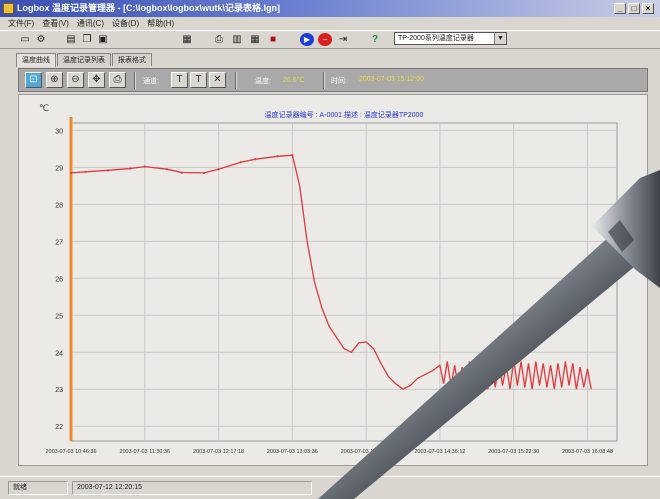  I want to click on toolbar: ▭ ⚙ ▤ ❐ ▣ ▦ ⎙ ▥ ▦ ■ ▶ – ⇥ ?, so click(330, 39).